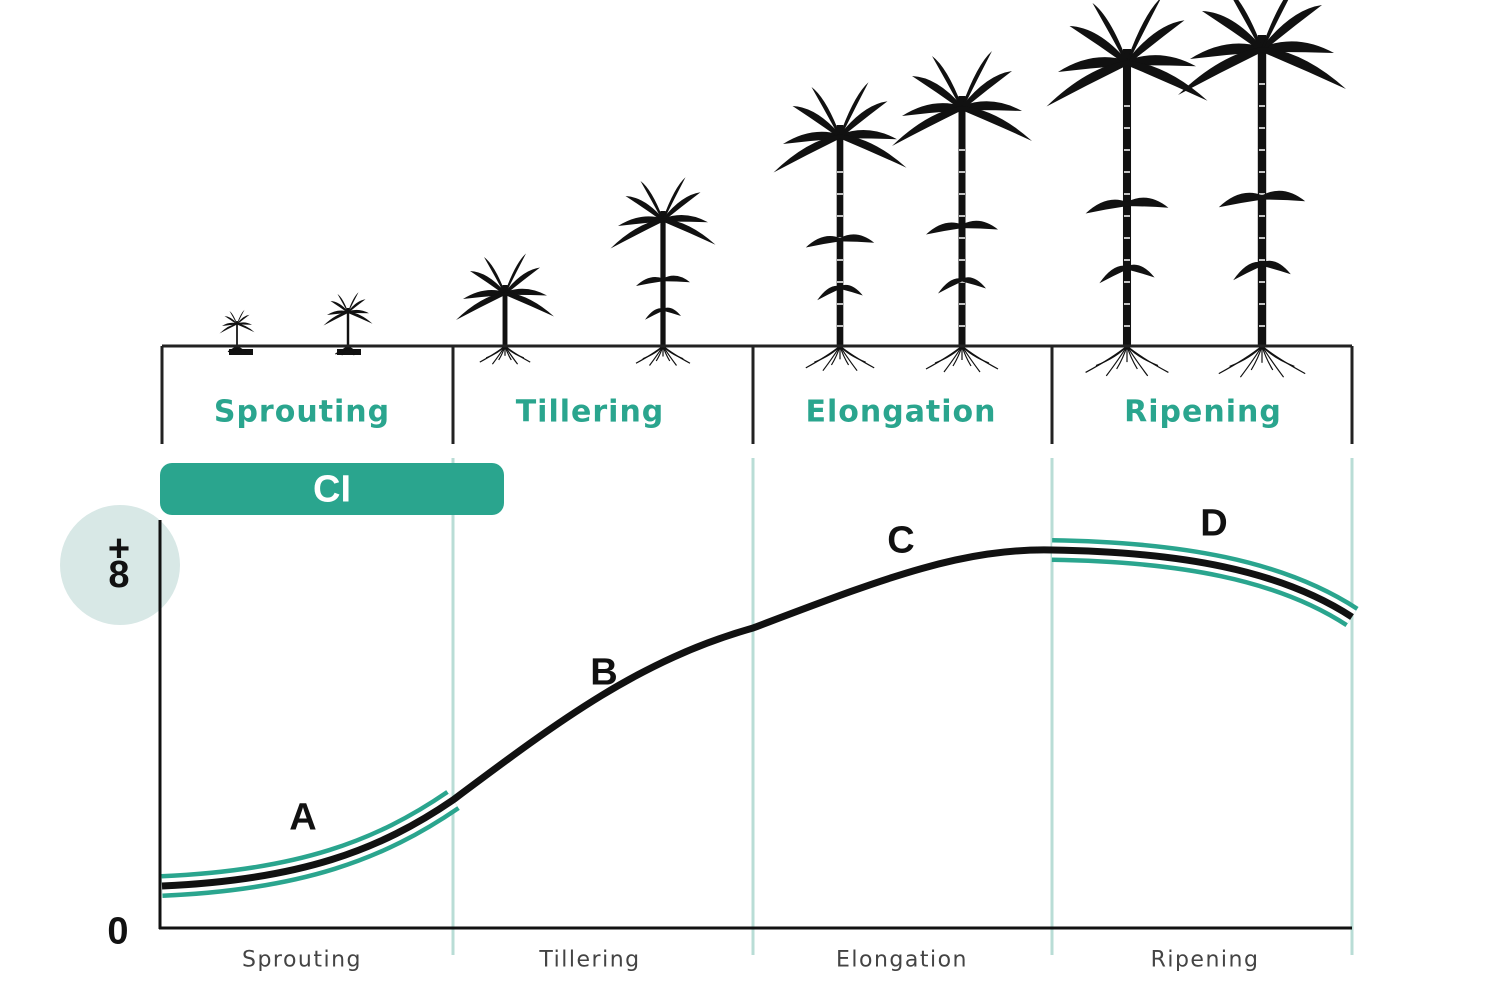 Image resolution: width=1486 pixels, height=994 pixels. I want to click on stage-axis-label: Ripening, so click(1205, 960).